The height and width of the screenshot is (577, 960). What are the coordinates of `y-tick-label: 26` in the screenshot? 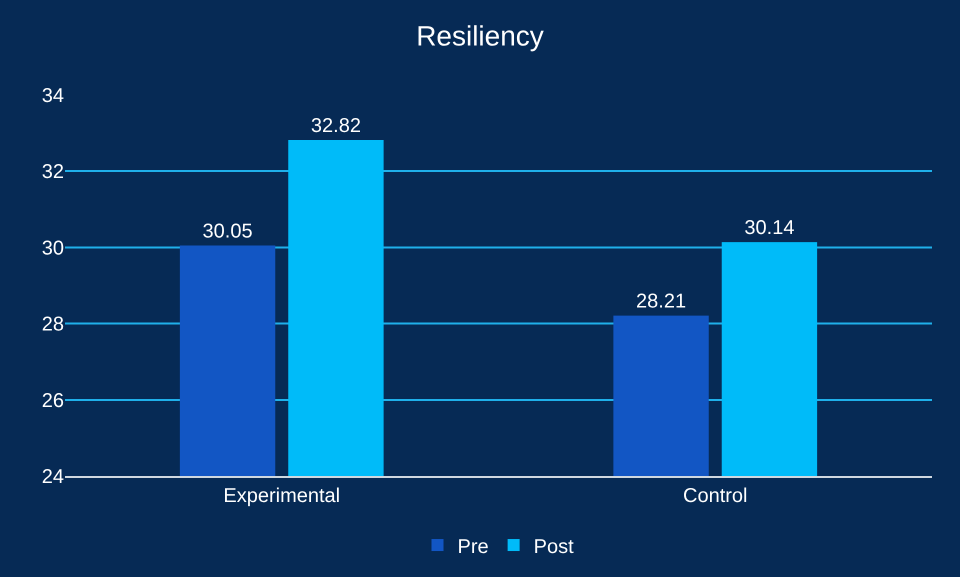 It's located at (53, 401).